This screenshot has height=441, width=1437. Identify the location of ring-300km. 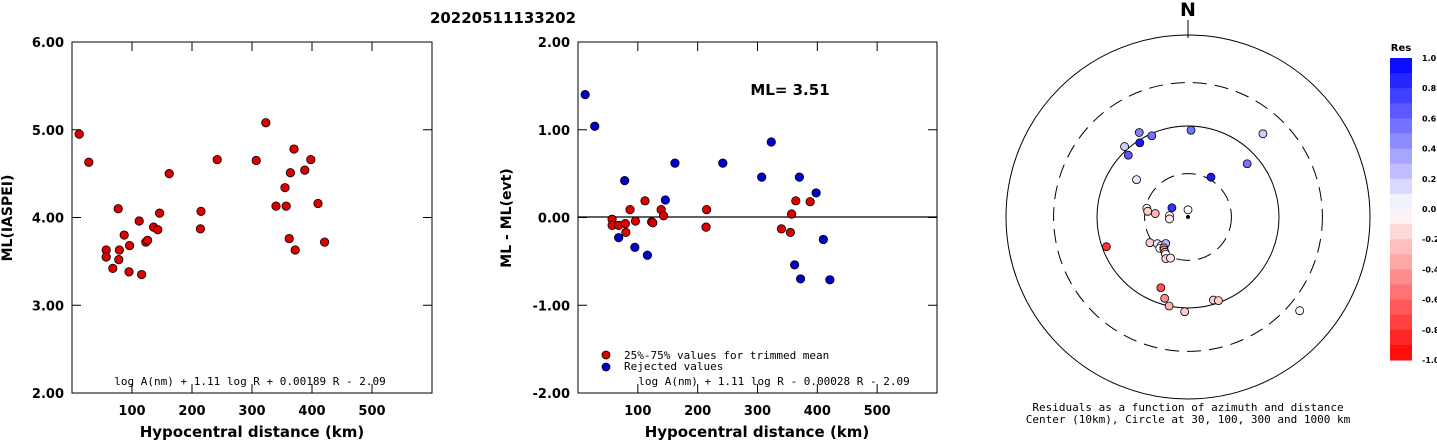
(1188, 217).